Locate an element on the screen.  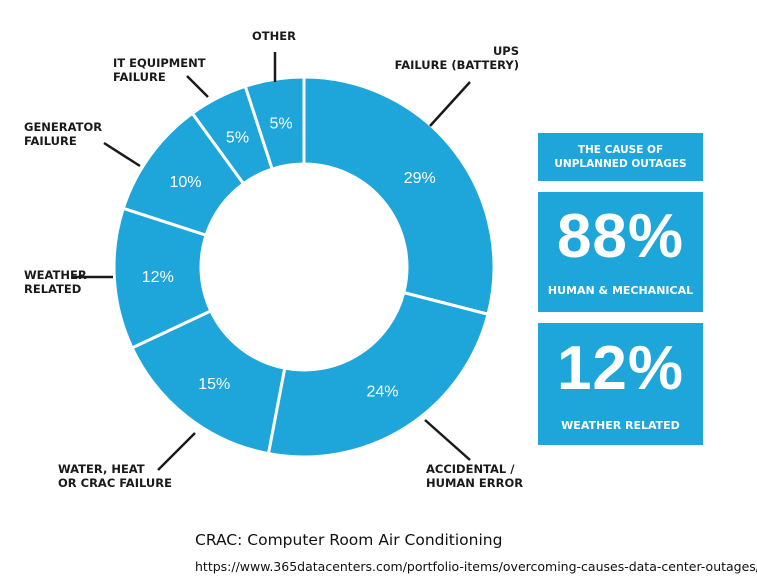
leader-line-ups-failure is located at coordinates (450, 104).